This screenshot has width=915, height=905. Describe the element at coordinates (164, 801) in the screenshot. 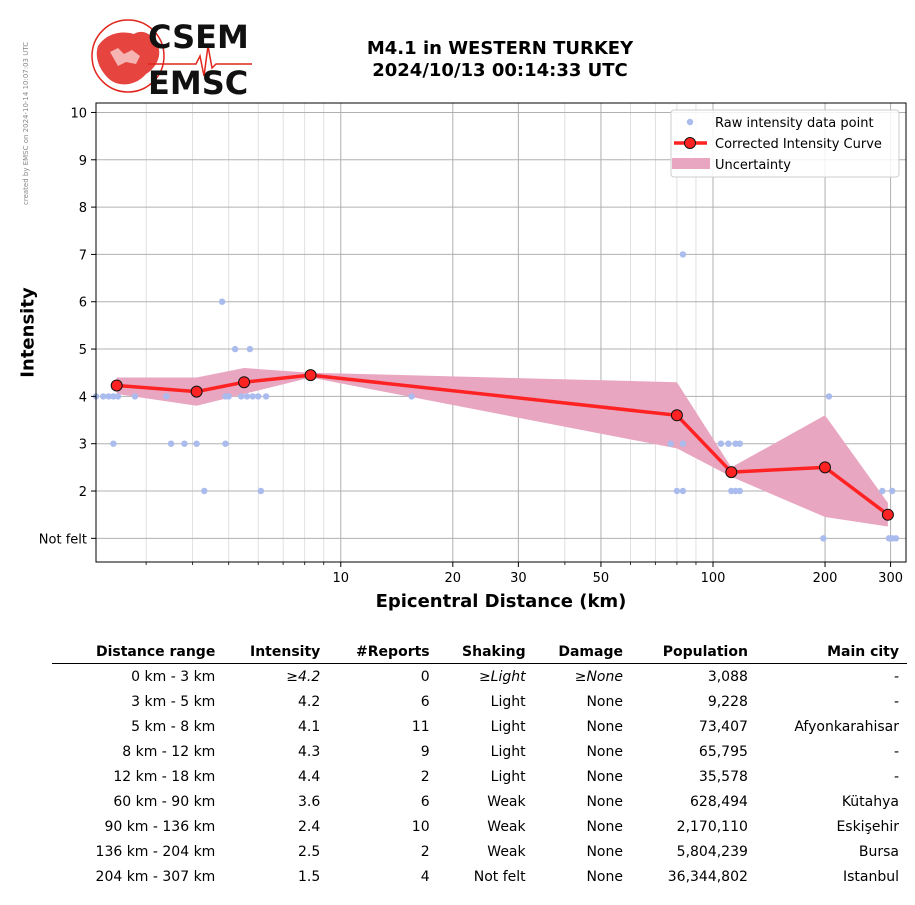

I see `table-cell: 60 km - 90 km` at that location.